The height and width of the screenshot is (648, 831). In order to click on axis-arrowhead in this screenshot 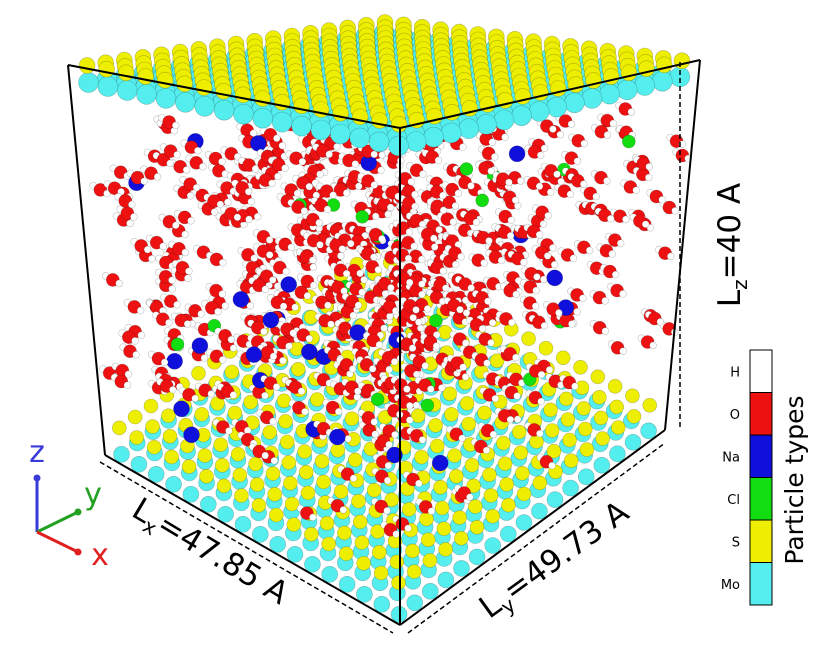, I will do `click(78, 512)`.